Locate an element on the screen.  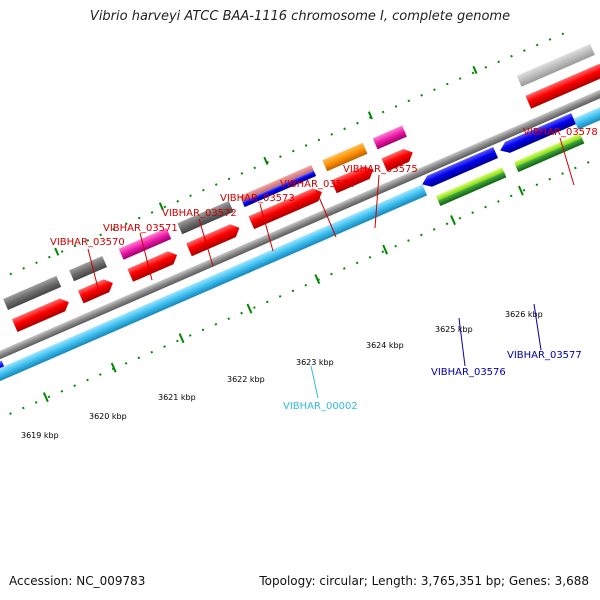
reverse-cog-track is located at coordinates (510, 169).